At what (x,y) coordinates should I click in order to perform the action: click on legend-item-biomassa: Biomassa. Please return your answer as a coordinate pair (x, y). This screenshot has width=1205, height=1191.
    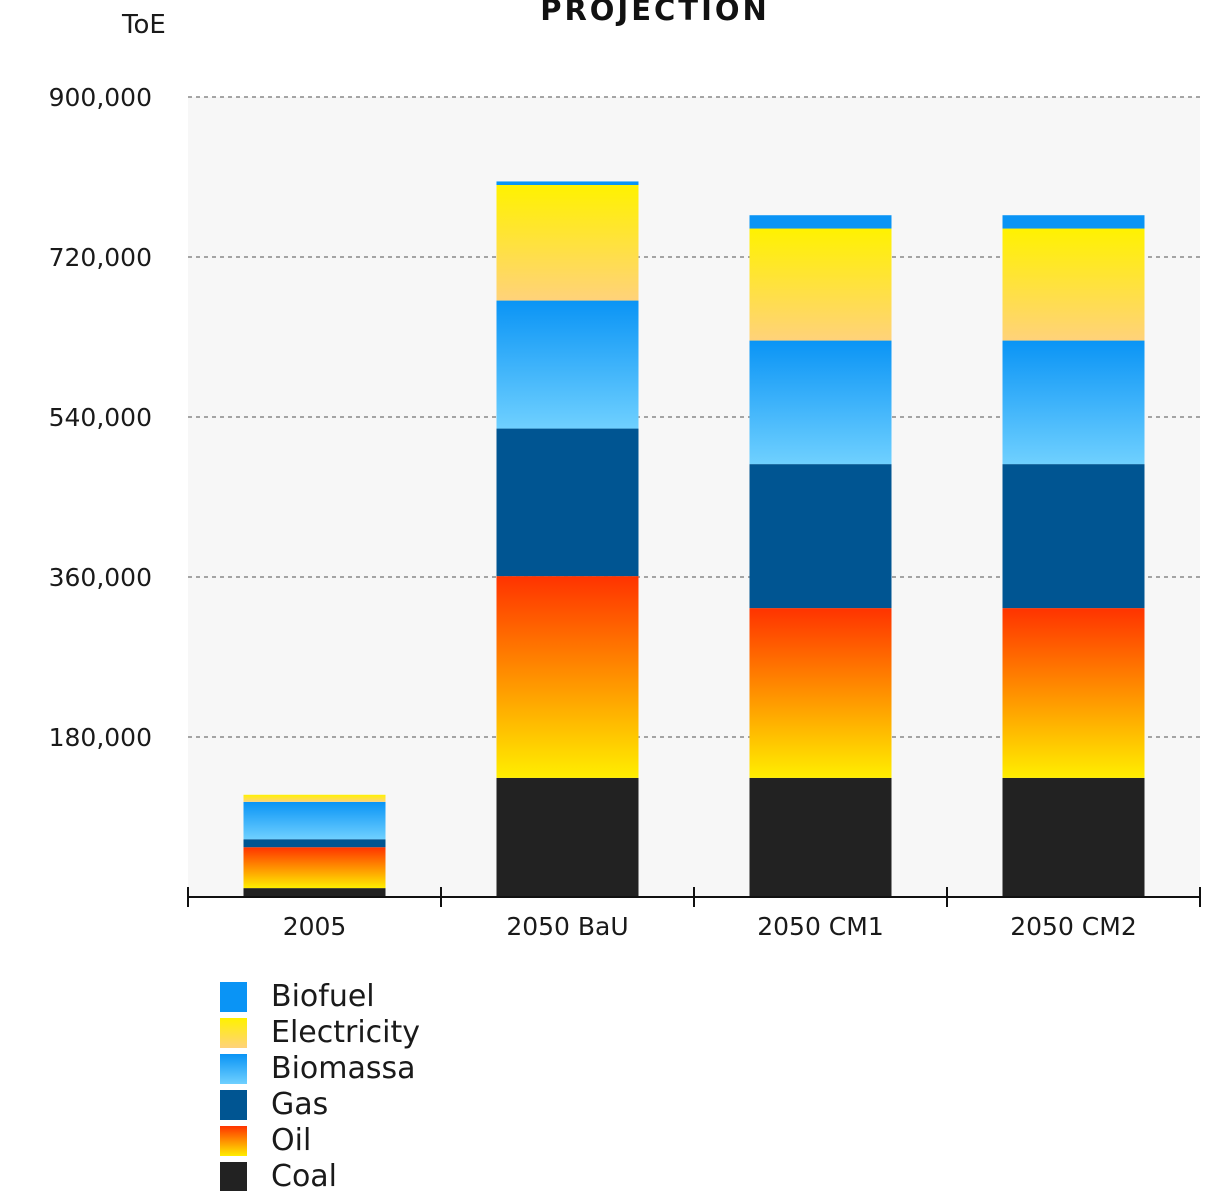
    Looking at the image, I should click on (318, 1068).